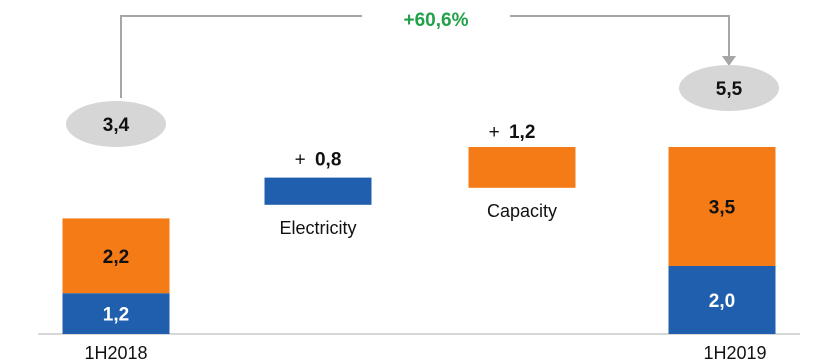 The image size is (815, 364). Describe the element at coordinates (522, 132) in the screenshot. I see `step-value-capacity: 1,2` at that location.